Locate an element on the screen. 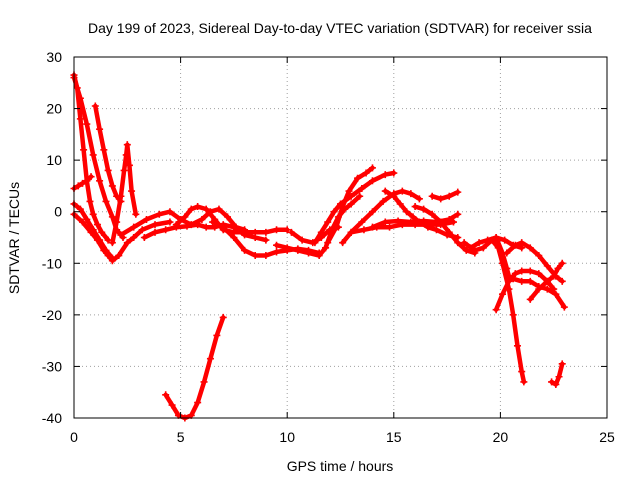  y-tick-label: 20 is located at coordinates (54, 109).